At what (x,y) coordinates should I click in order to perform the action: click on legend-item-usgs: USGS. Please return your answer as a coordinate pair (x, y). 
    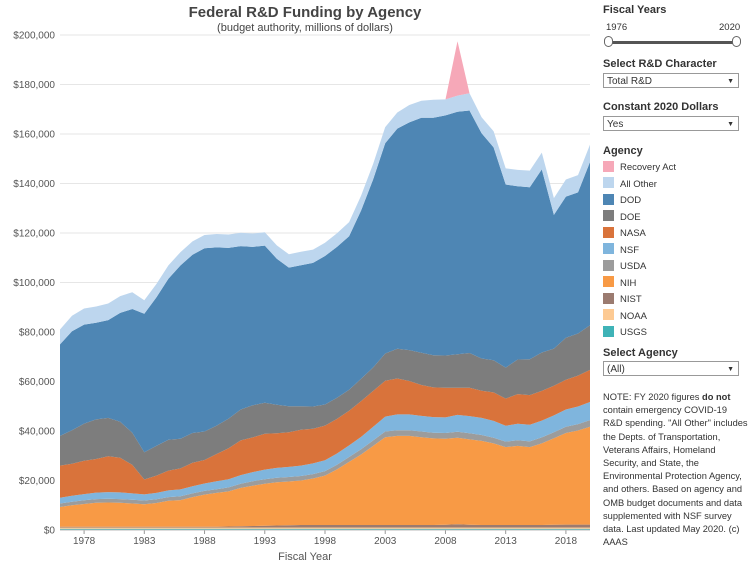
    Looking at the image, I should click on (625, 332).